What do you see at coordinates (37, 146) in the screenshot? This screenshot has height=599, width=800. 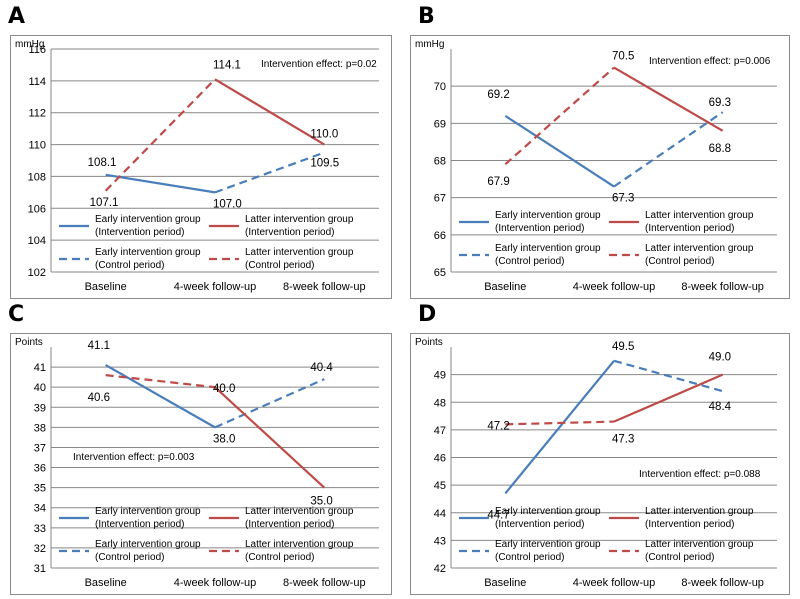 I see `y-tick-label: 110` at bounding box center [37, 146].